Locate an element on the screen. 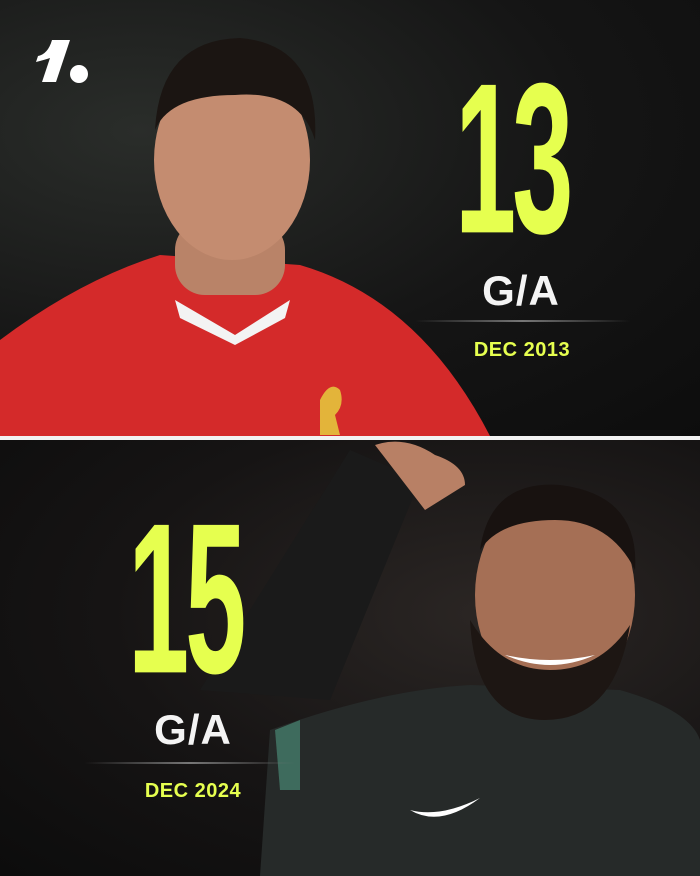 This screenshot has width=700, height=876. stat-value: 13 is located at coordinates (514, 159).